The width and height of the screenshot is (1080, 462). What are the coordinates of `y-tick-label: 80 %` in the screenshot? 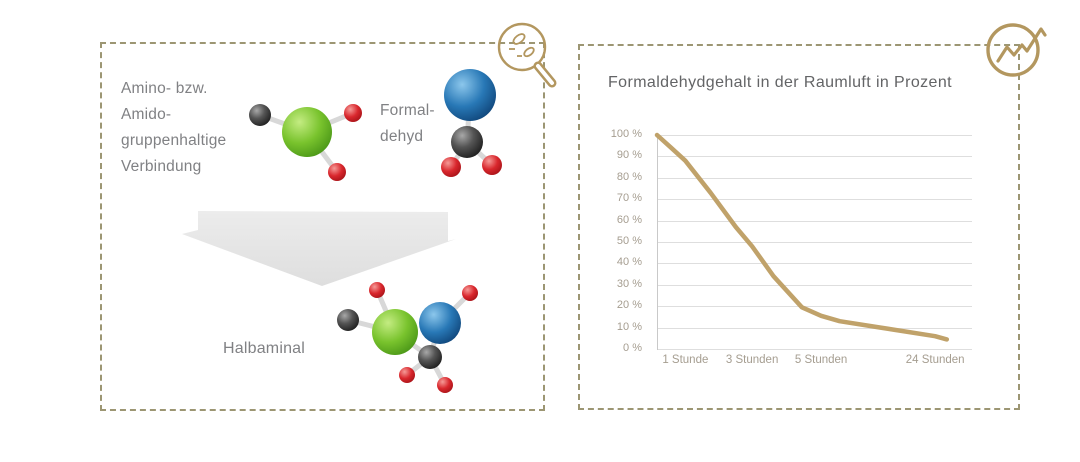 It's located at (629, 176).